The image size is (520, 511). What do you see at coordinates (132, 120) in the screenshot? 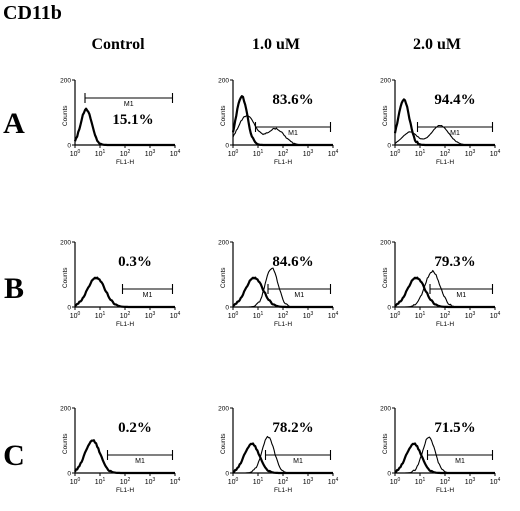
I see `gated-percent-label: 15.1%` at bounding box center [132, 120].